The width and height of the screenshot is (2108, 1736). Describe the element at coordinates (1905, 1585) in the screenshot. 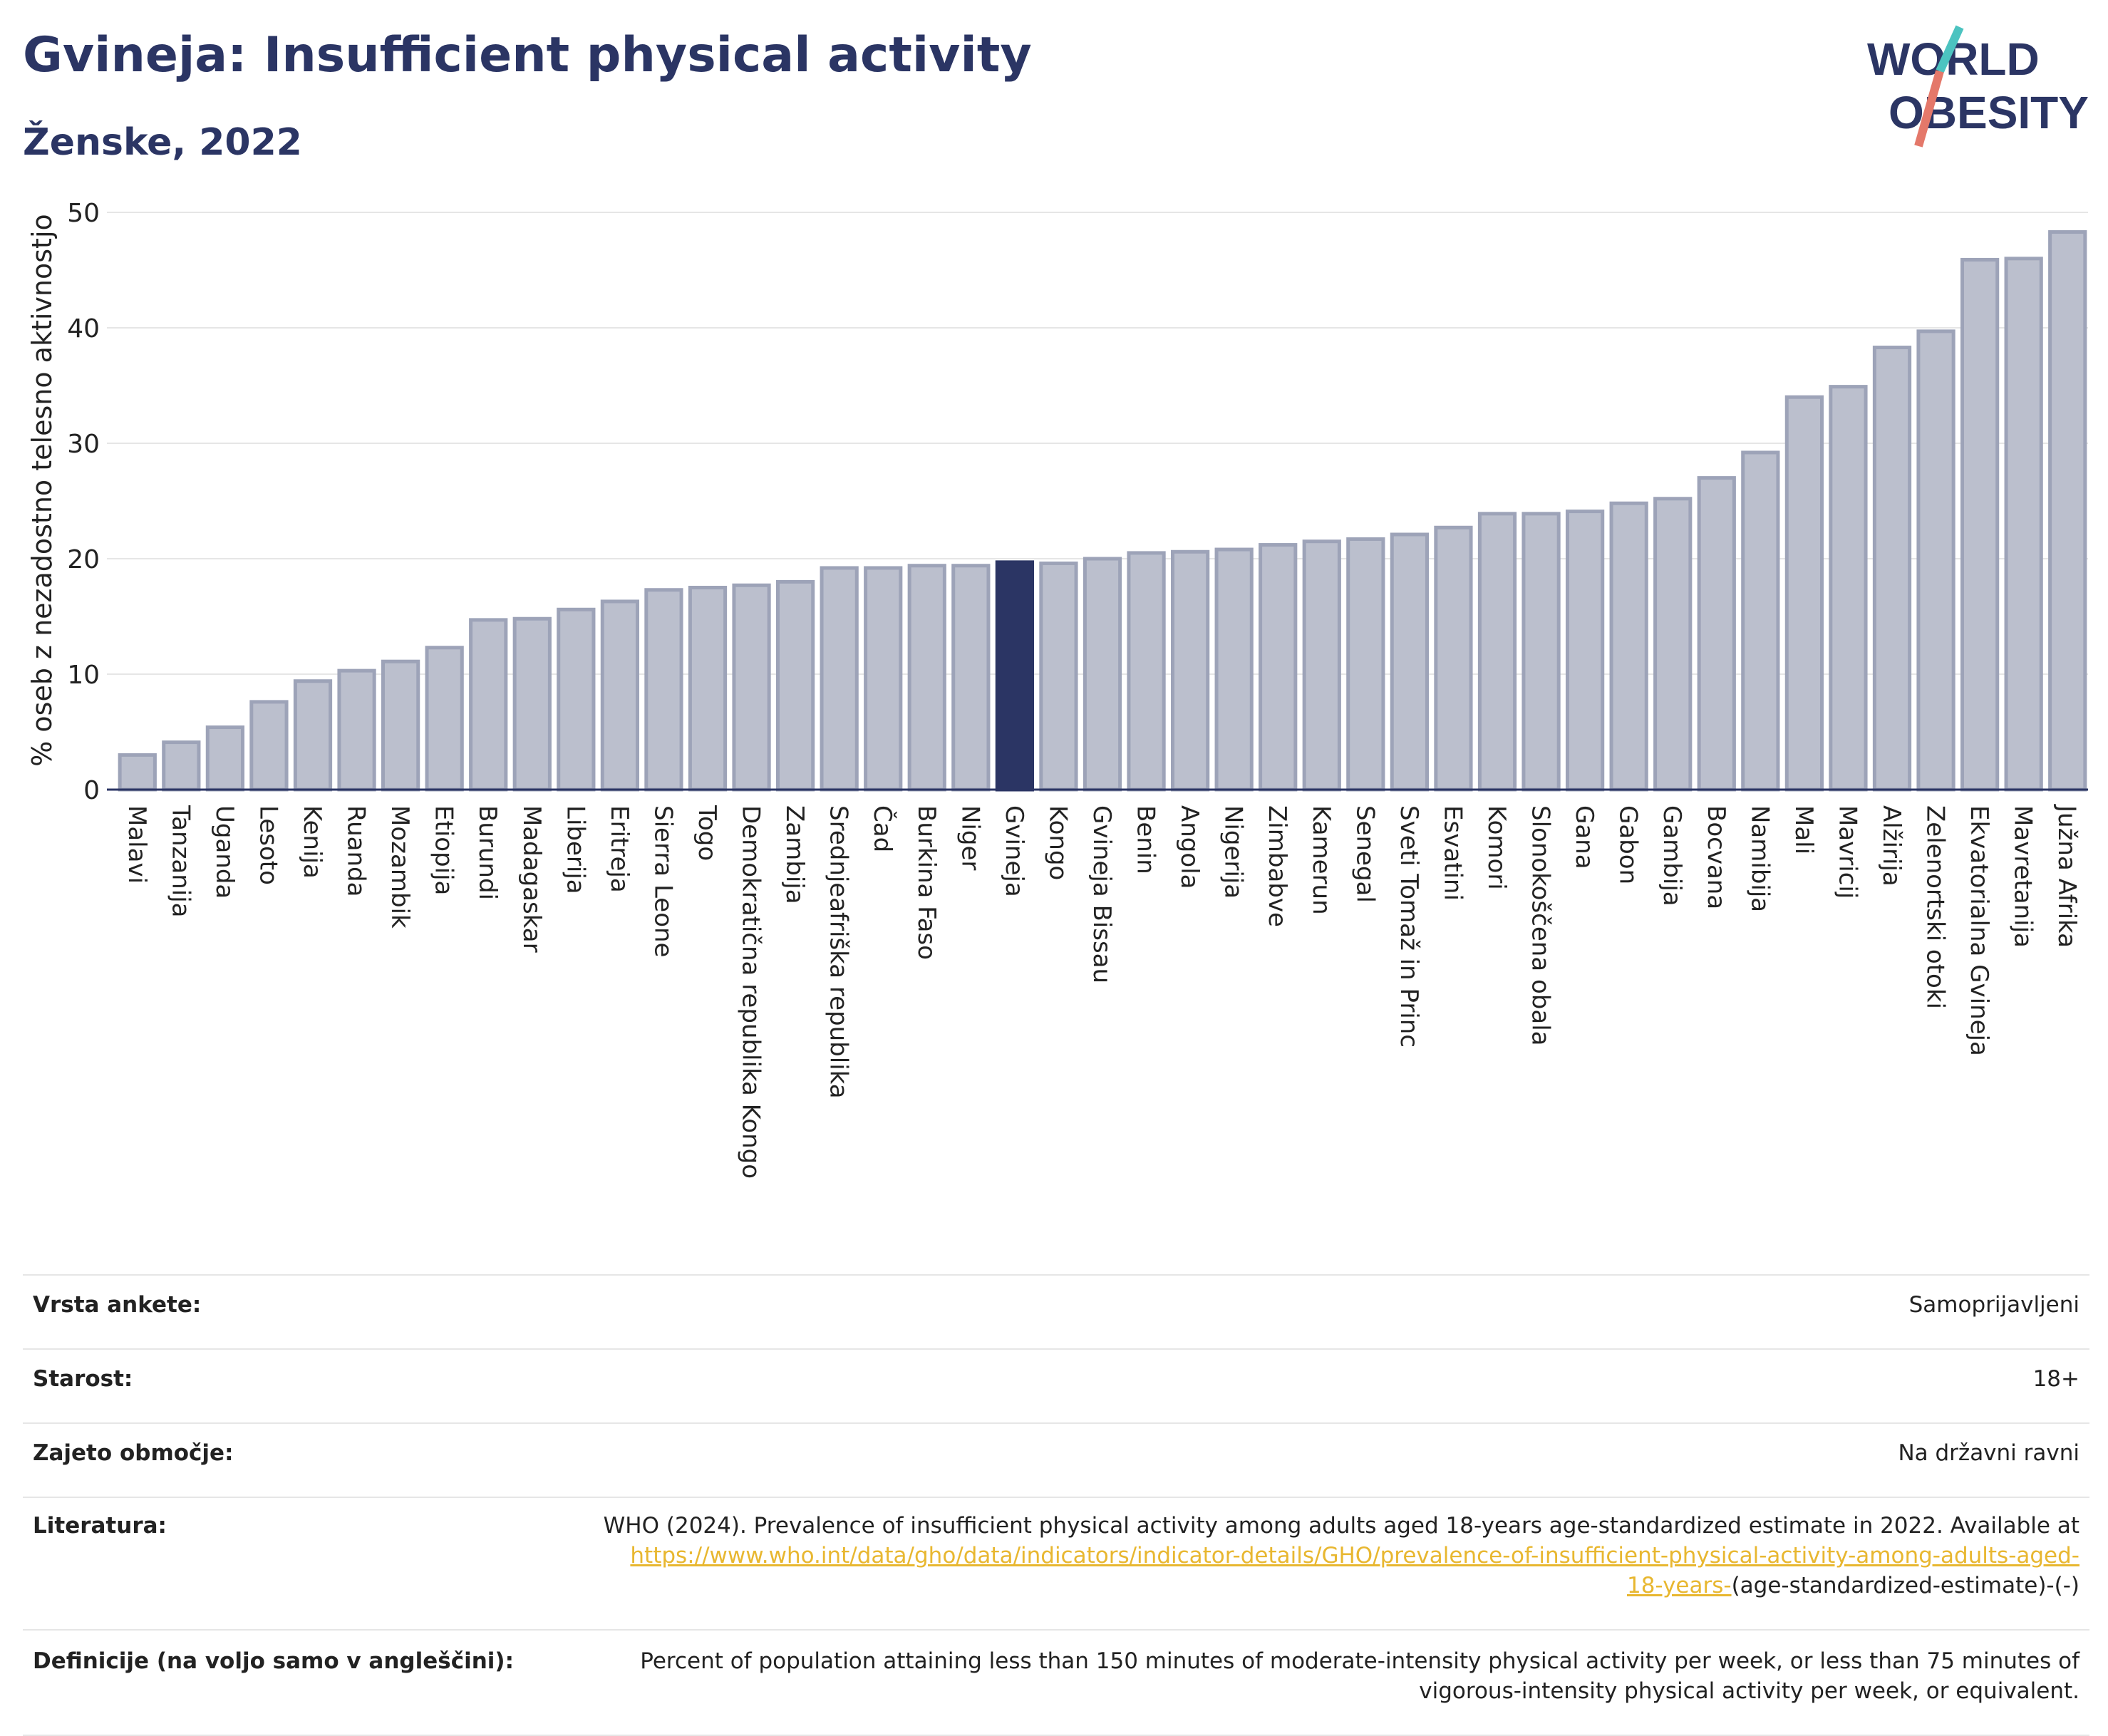

I see `literature-tail: (age-standardized-estimate)-(-)` at that location.